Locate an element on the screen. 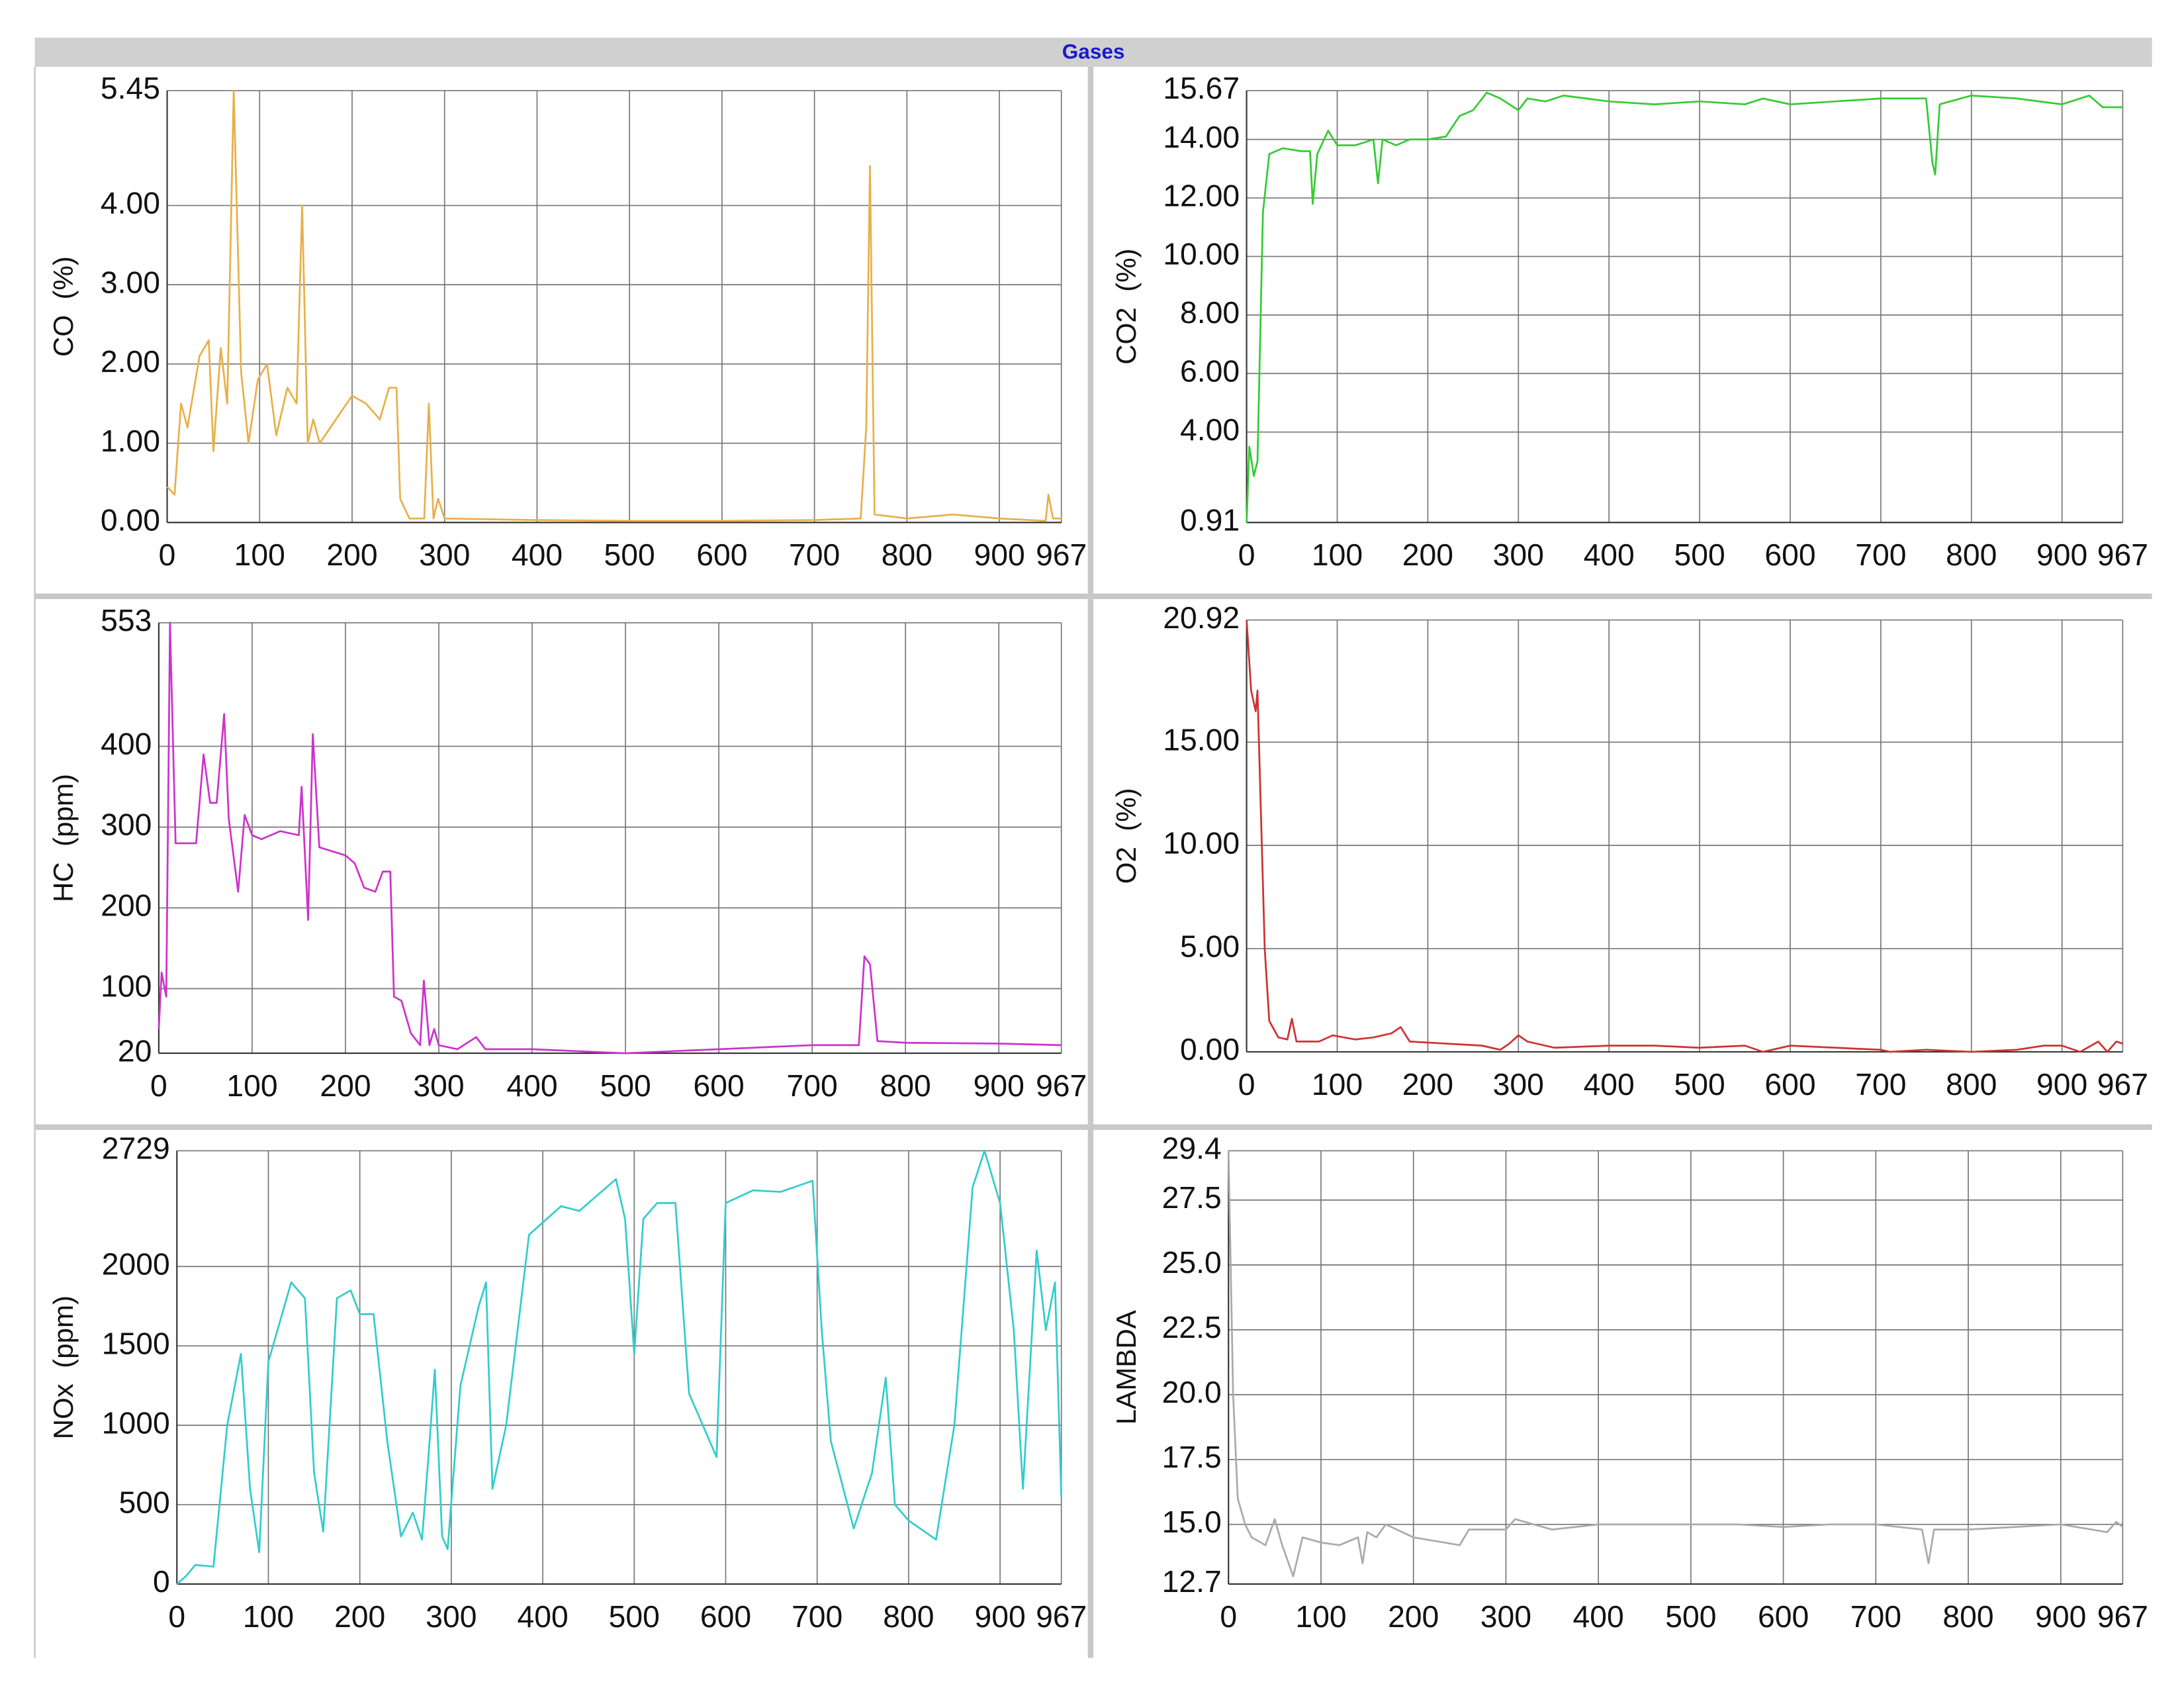 The image size is (2184, 1688). header-bar is located at coordinates (1093, 52).